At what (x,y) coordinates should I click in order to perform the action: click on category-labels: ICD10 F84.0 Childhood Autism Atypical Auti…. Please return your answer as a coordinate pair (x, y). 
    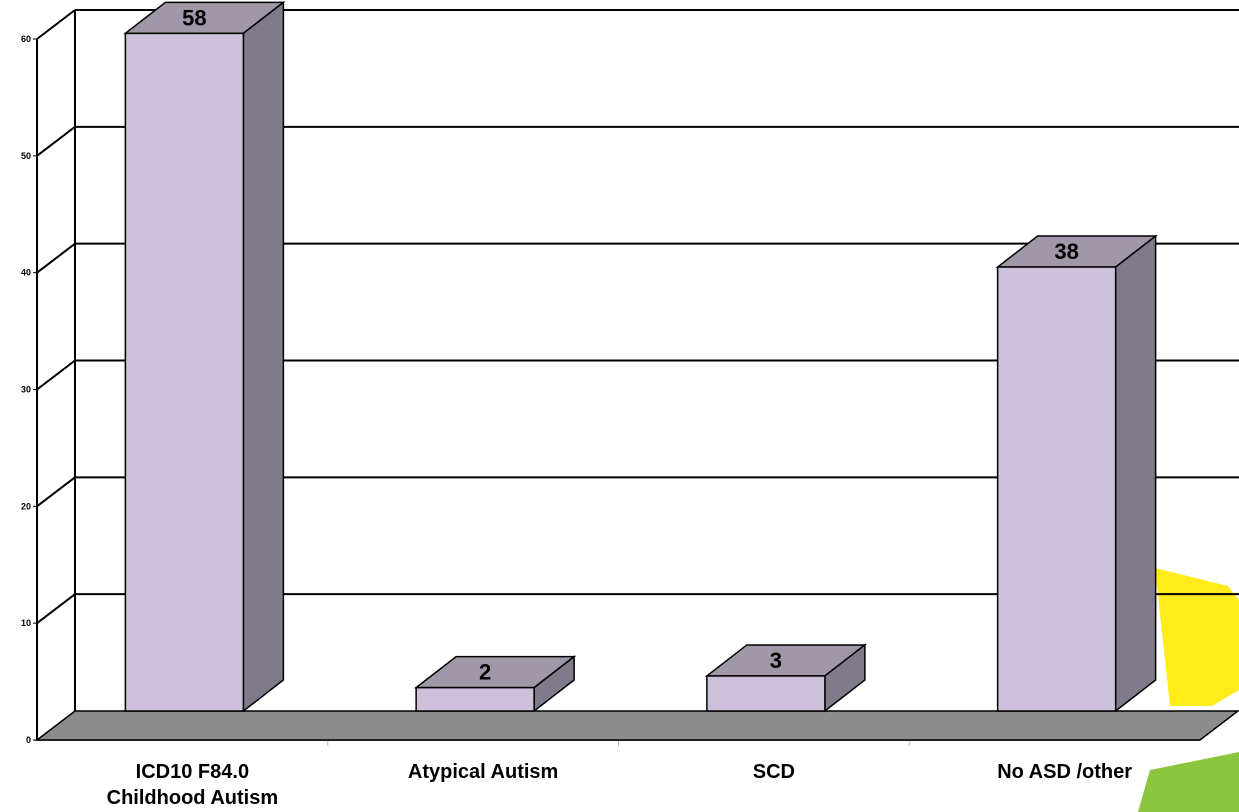
    Looking at the image, I should click on (620, 785).